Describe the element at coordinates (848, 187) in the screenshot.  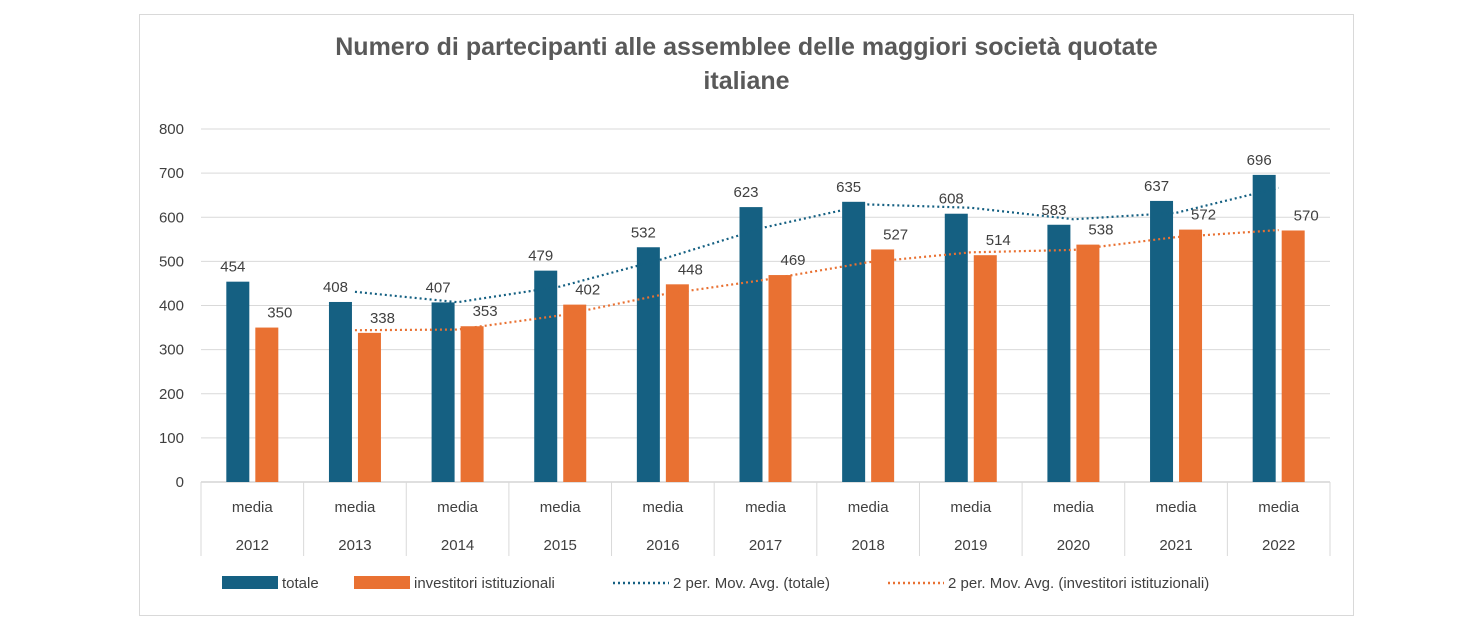
I see `data-label-totale: 635` at that location.